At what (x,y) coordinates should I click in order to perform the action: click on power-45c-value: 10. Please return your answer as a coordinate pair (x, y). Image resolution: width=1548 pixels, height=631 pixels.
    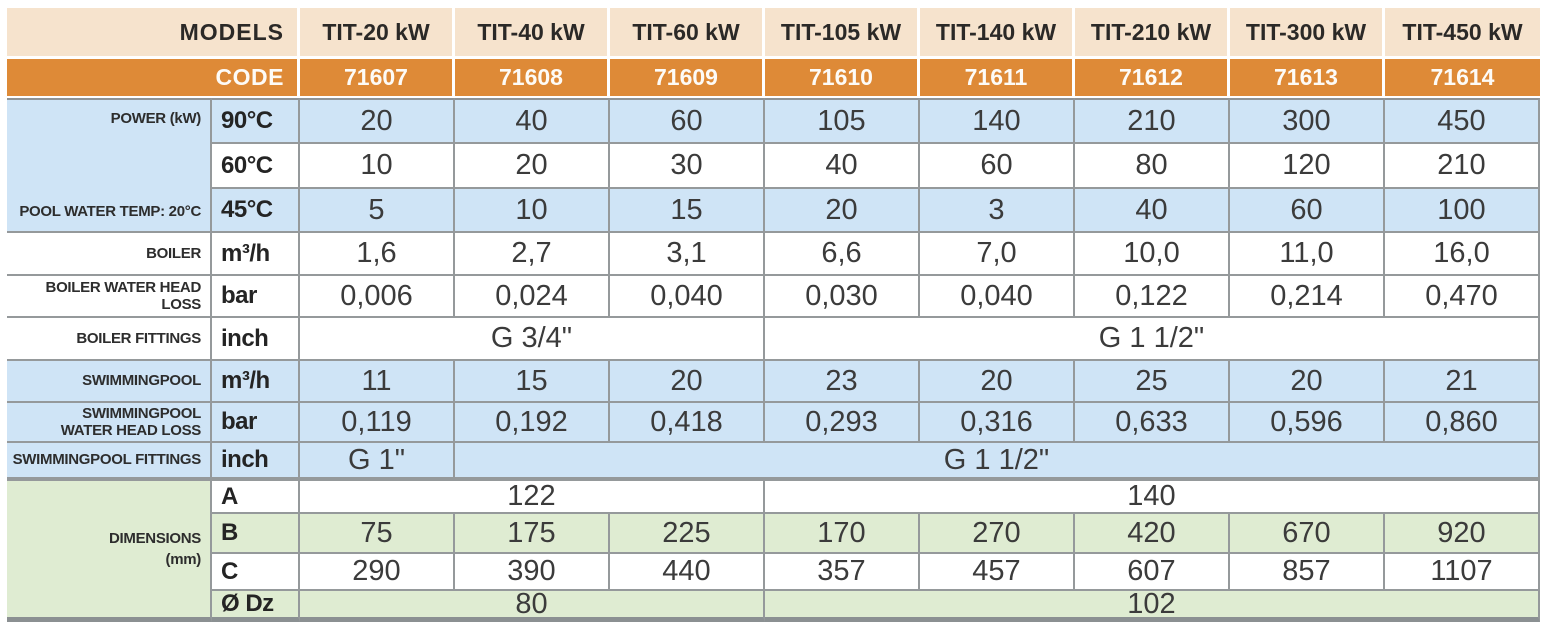
    Looking at the image, I should click on (532, 211).